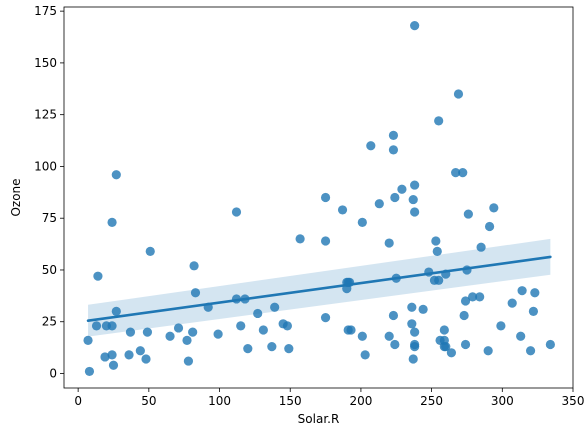 The height and width of the screenshot is (435, 584). What do you see at coordinates (431, 401) in the screenshot?
I see `x-tick-label: 250` at bounding box center [431, 401].